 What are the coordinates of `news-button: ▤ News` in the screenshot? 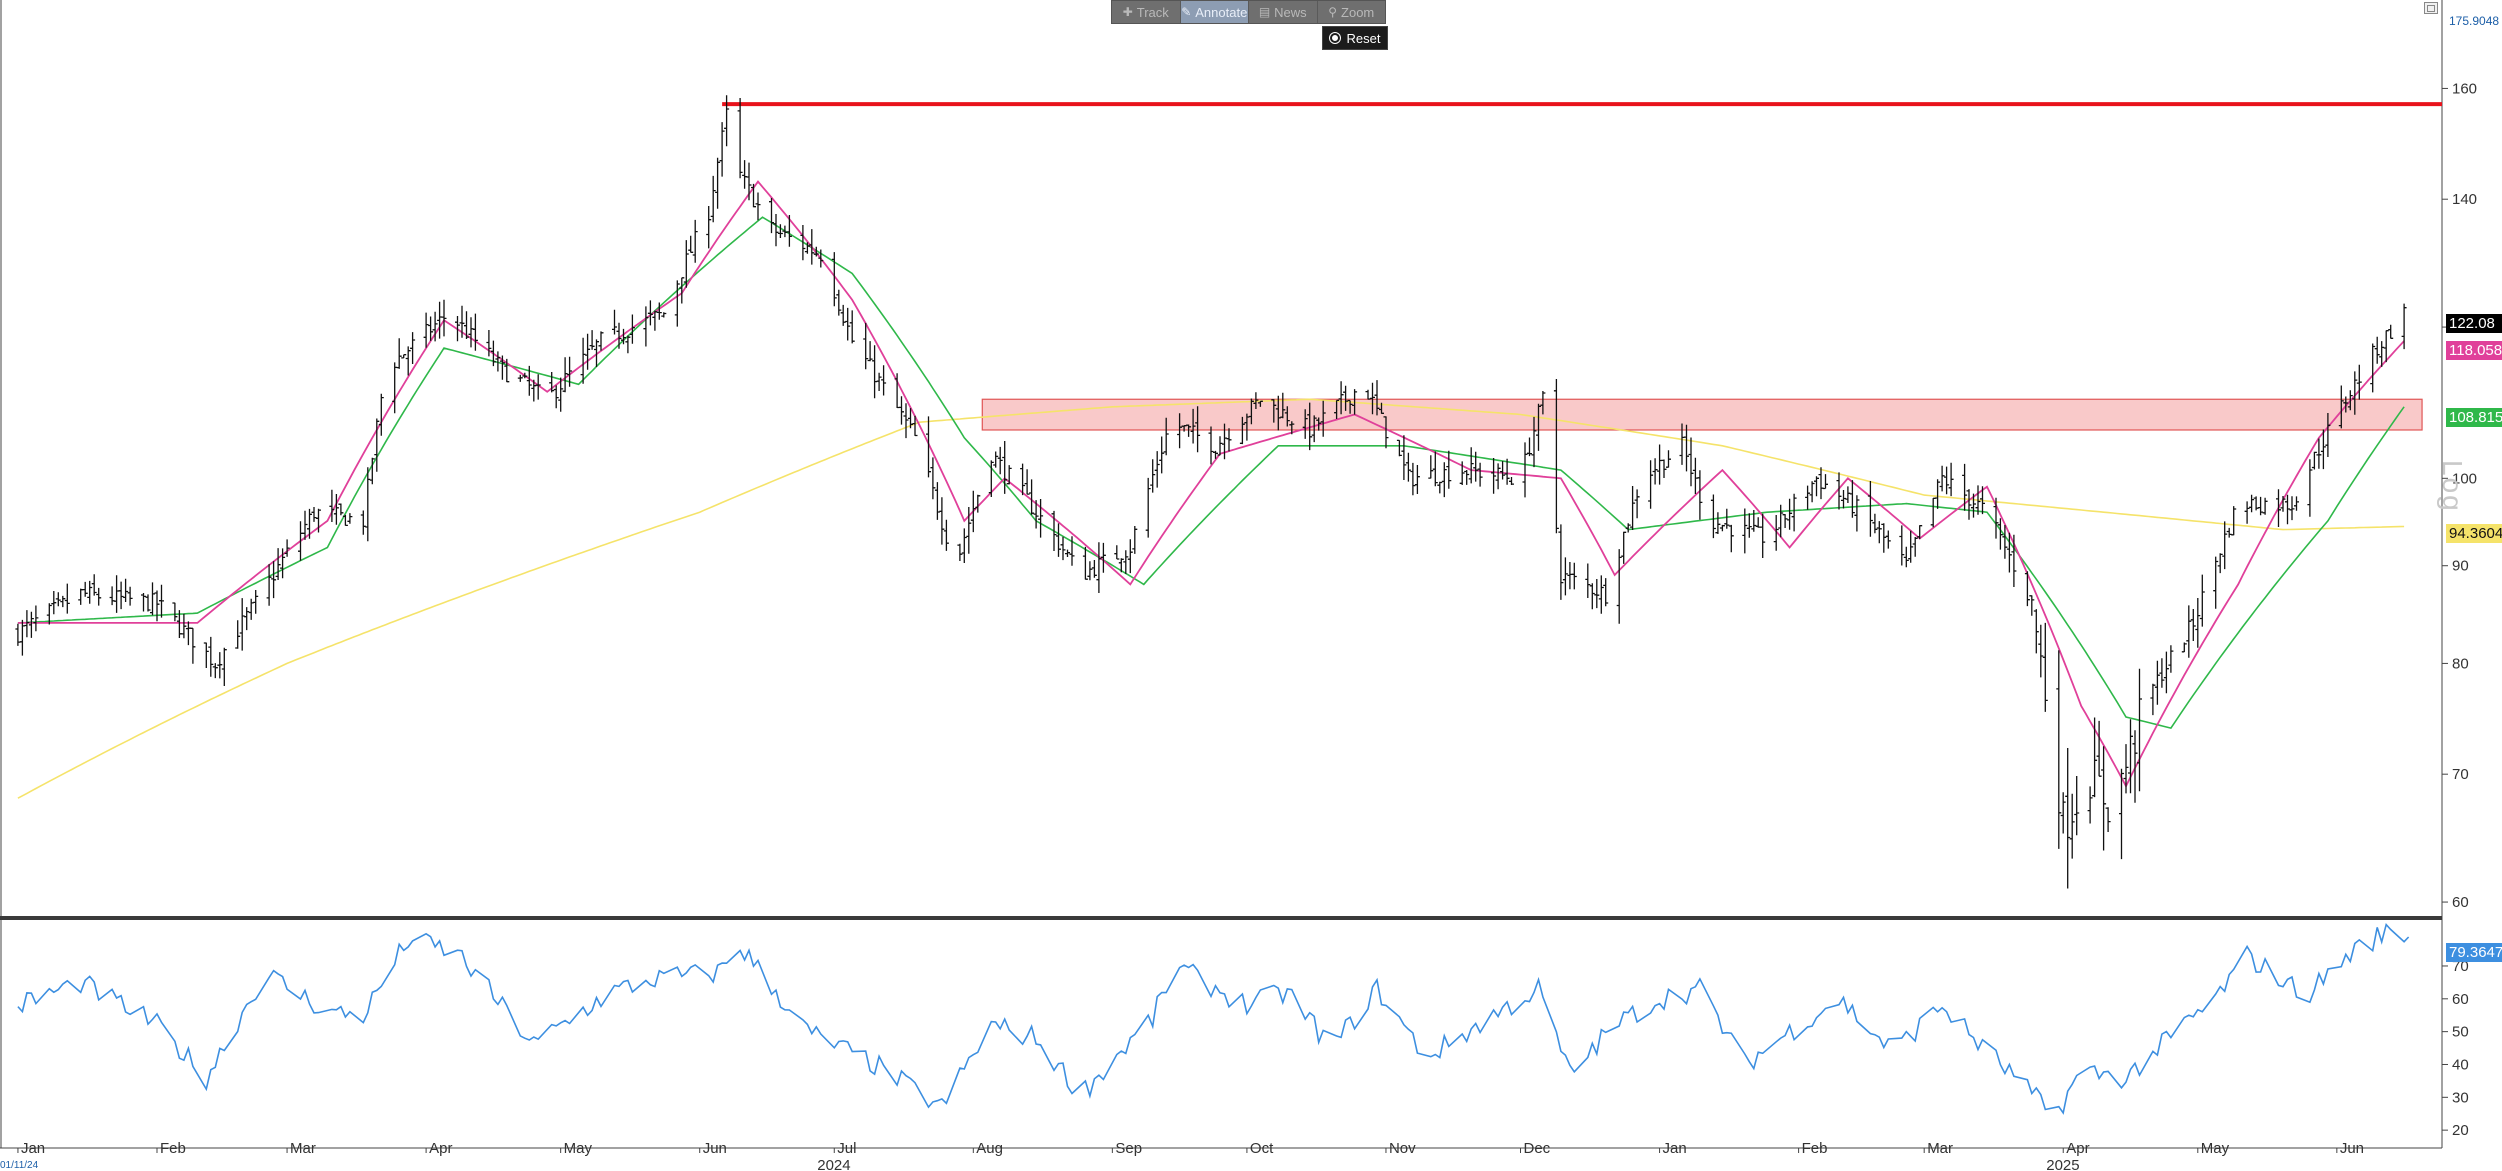 It's located at (1283, 12).